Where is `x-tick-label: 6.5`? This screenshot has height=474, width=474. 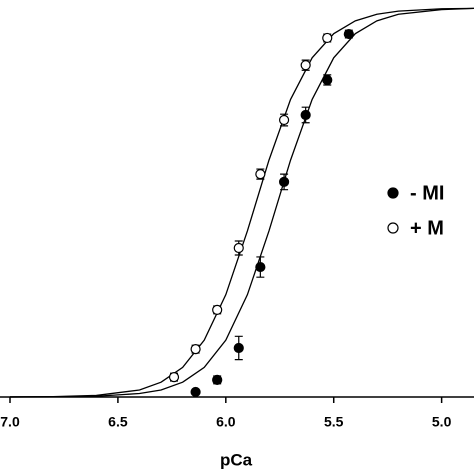 x-tick-label: 6.5 is located at coordinates (118, 422).